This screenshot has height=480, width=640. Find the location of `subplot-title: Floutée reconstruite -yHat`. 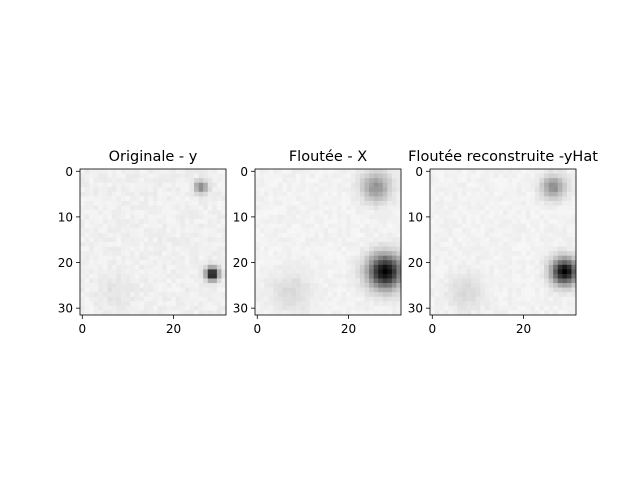

subplot-title: Floutée reconstruite -yHat is located at coordinates (503, 157).